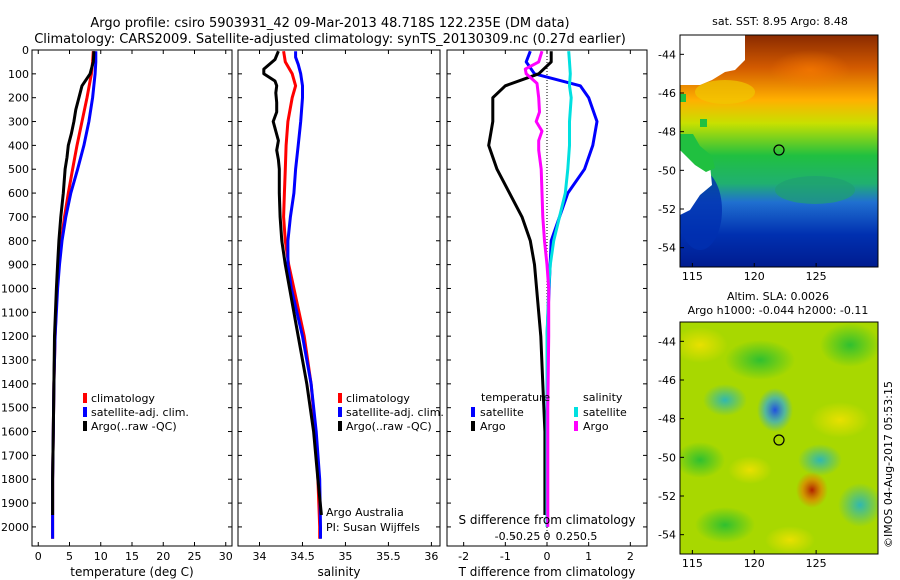 Image resolution: width=900 pixels, height=580 pixels. Describe the element at coordinates (15, 479) in the screenshot. I see `depth-tick-label: 1800` at that location.